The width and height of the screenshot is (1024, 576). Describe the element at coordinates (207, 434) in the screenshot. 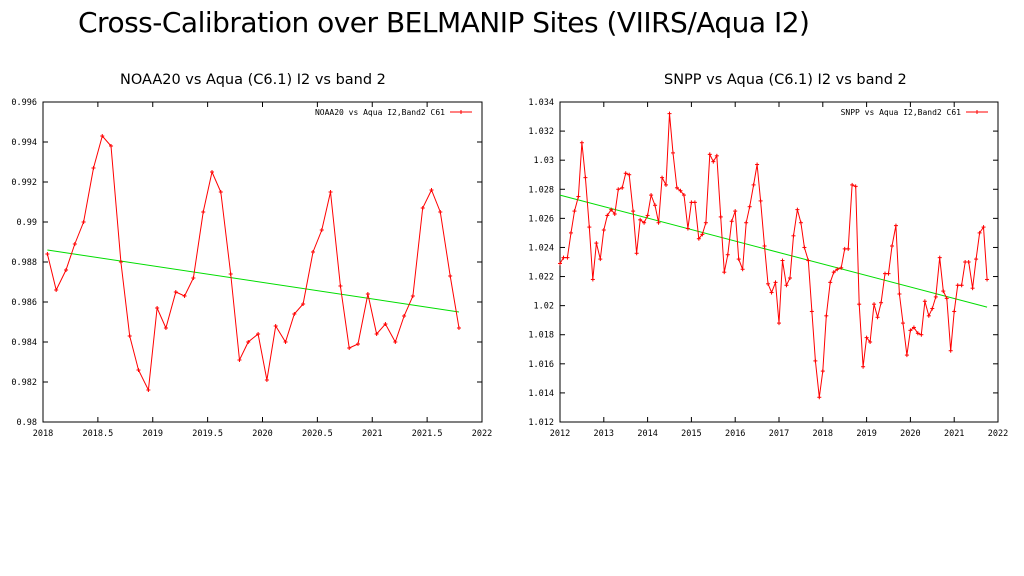

I see `x-tick-label: 2019.5` at that location.